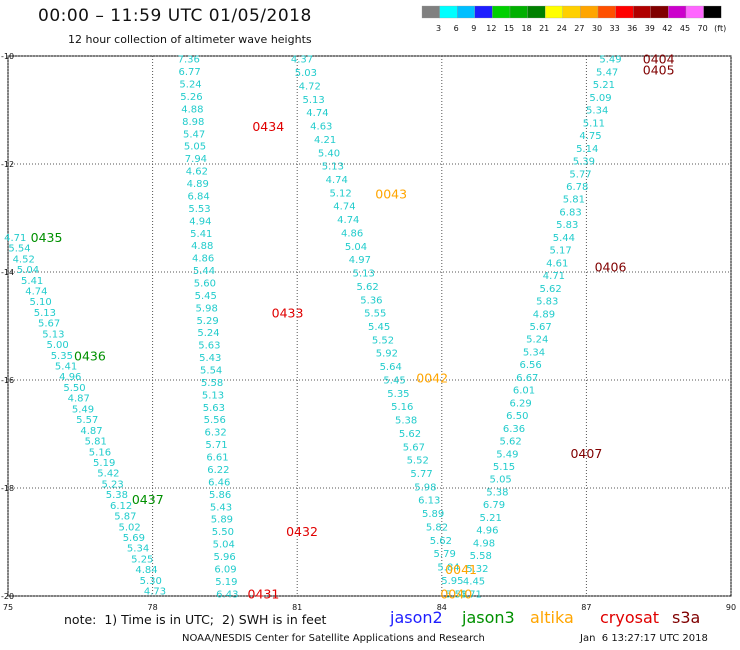  I want to click on wave-height-value: 5.95, so click(452, 581).